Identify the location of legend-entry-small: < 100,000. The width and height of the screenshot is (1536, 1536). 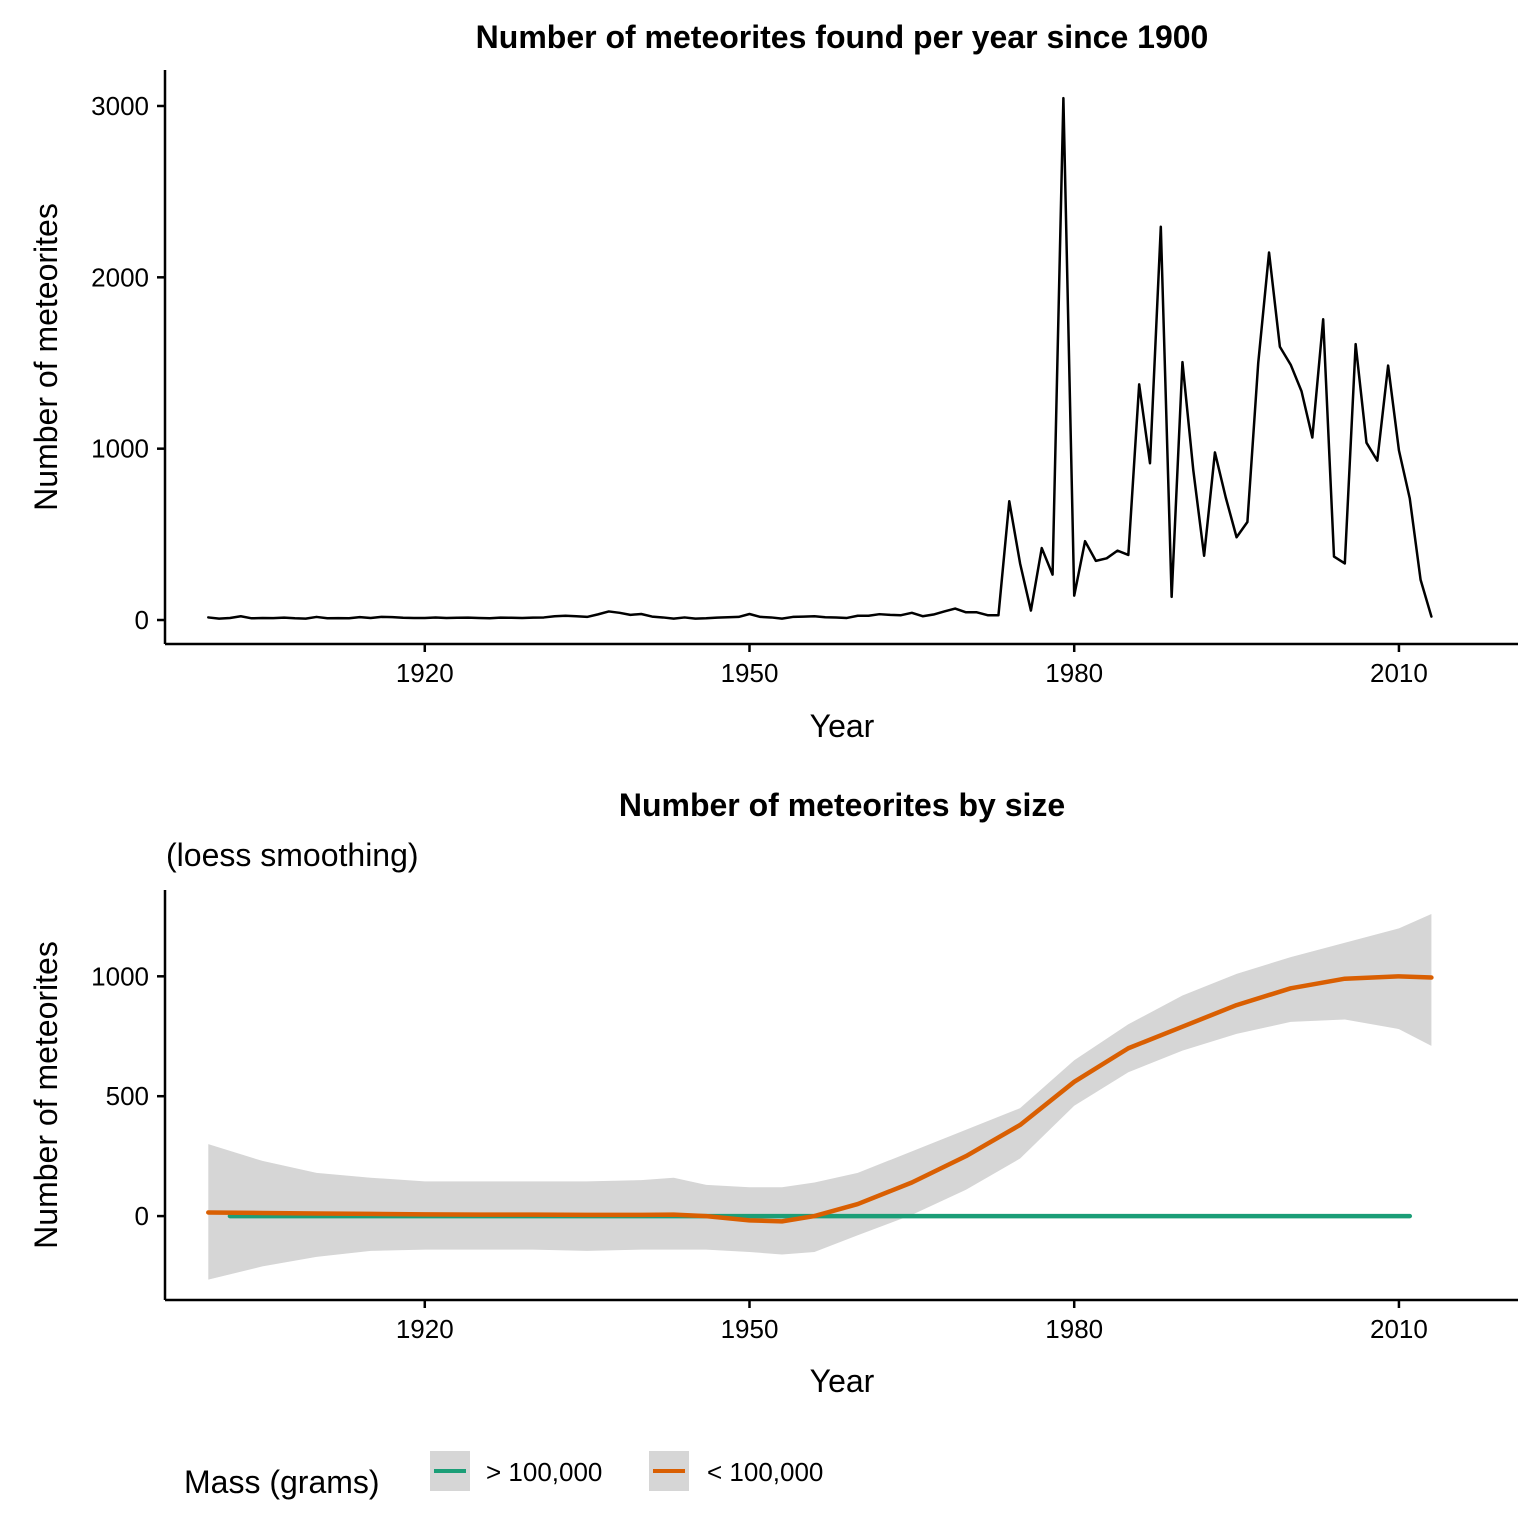
(736, 1471).